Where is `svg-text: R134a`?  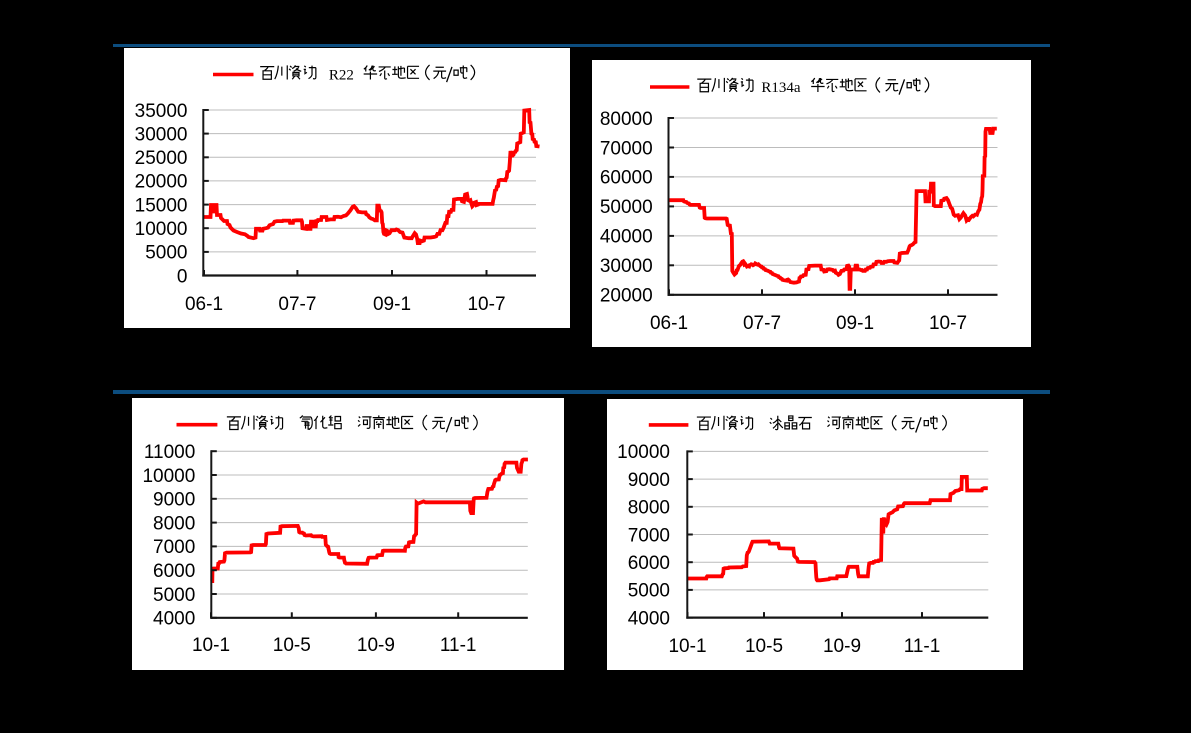
svg-text: R134a is located at coordinates (781, 88).